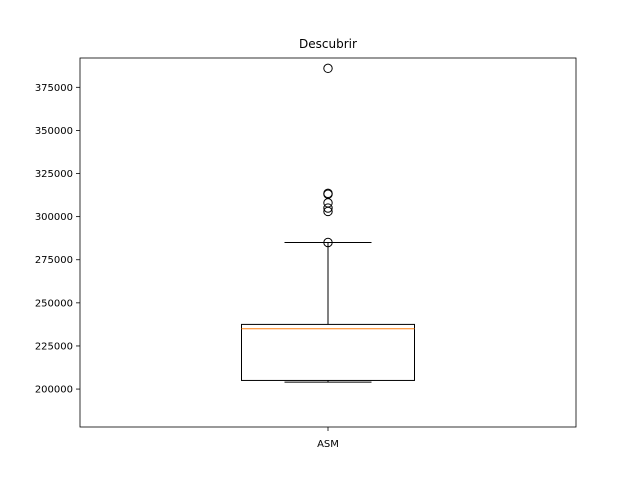 This screenshot has width=640, height=480. Describe the element at coordinates (328, 352) in the screenshot. I see `box-iqr` at that location.